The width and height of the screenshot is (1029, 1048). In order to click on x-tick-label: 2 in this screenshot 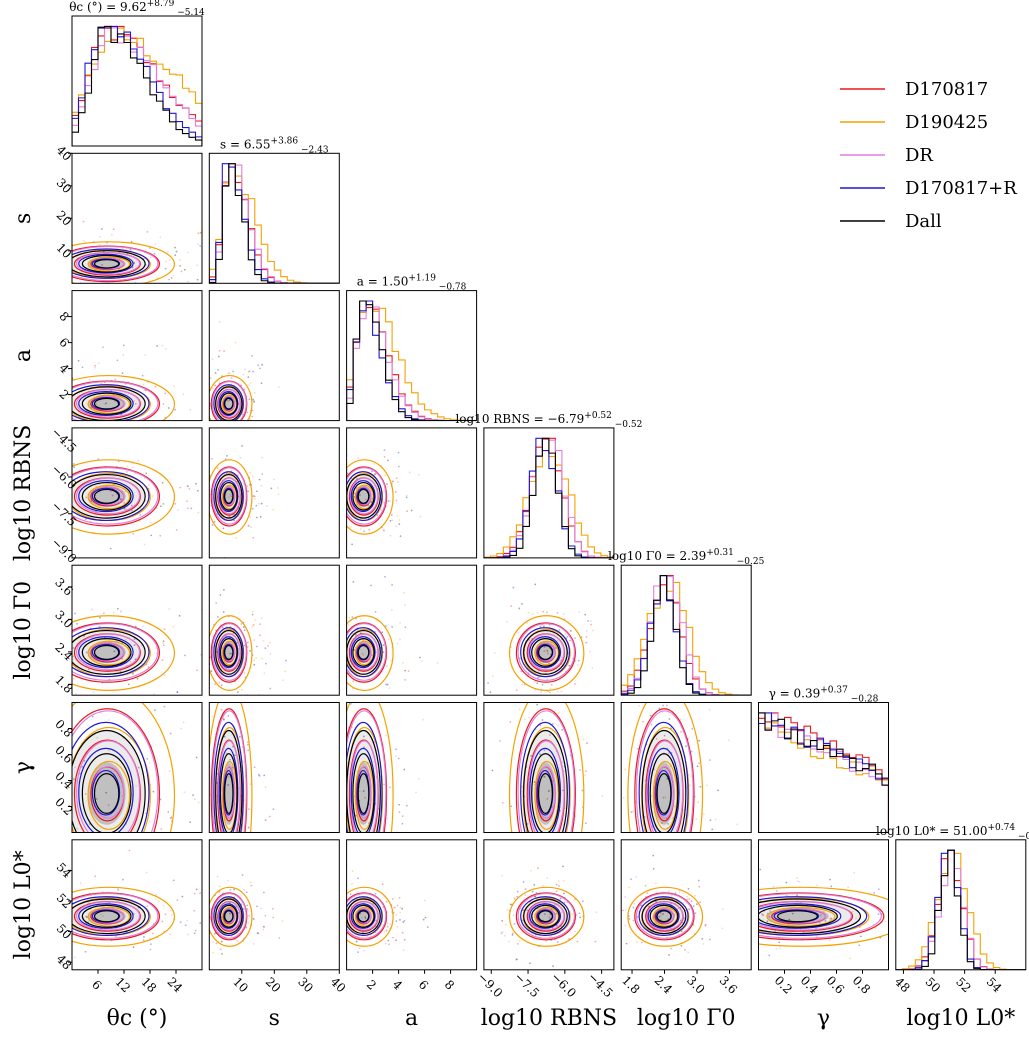, I will do `click(371, 984)`.